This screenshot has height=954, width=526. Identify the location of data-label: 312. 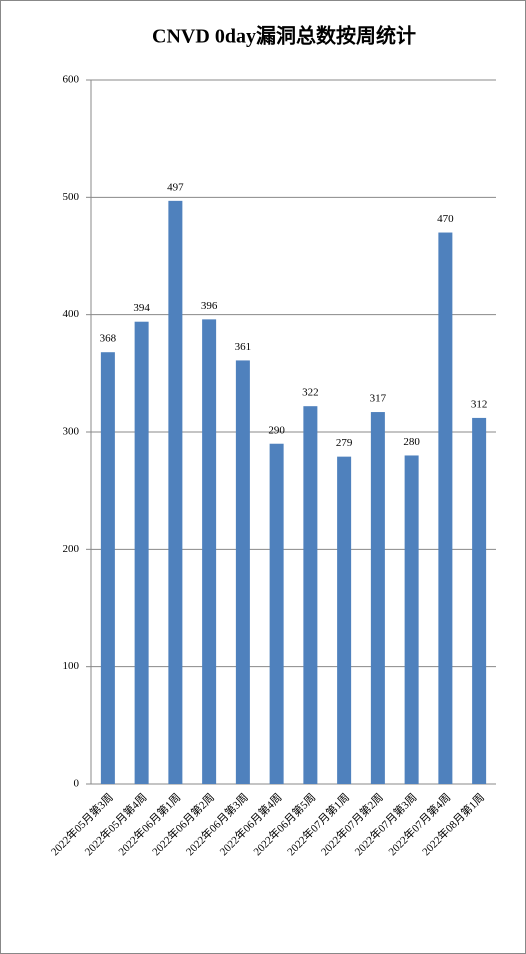
(479, 404).